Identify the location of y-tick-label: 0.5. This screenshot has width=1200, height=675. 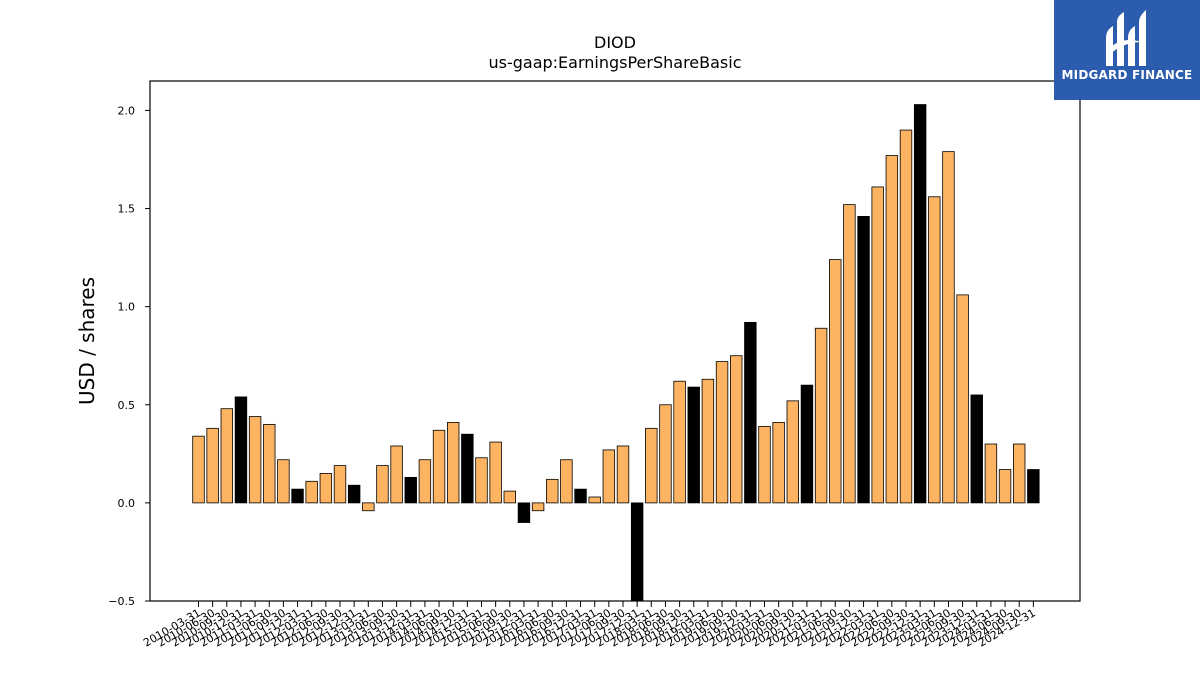
(127, 405).